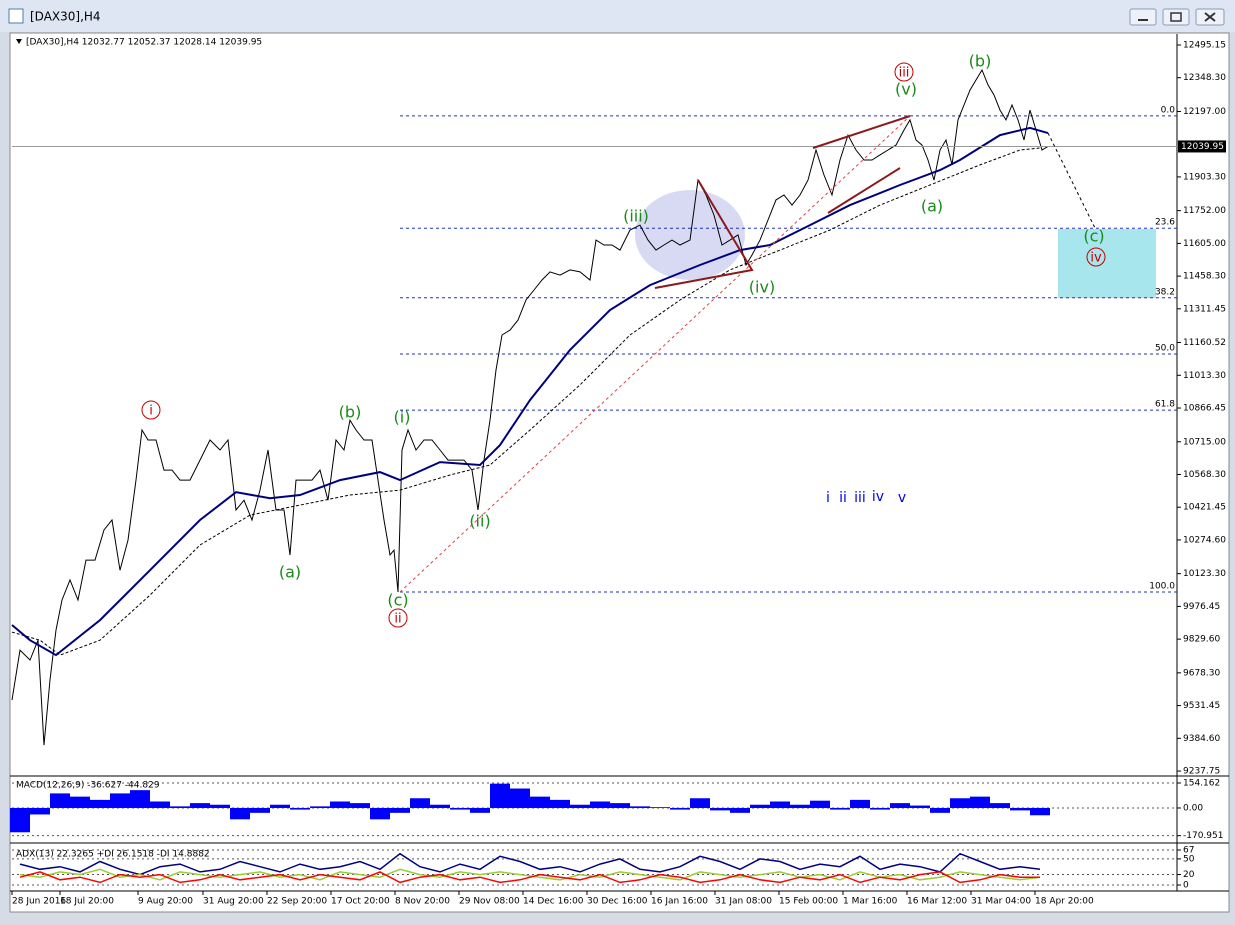 The image size is (1235, 925). Describe the element at coordinates (402, 417) in the screenshot. I see `wave-label: (i)` at that location.